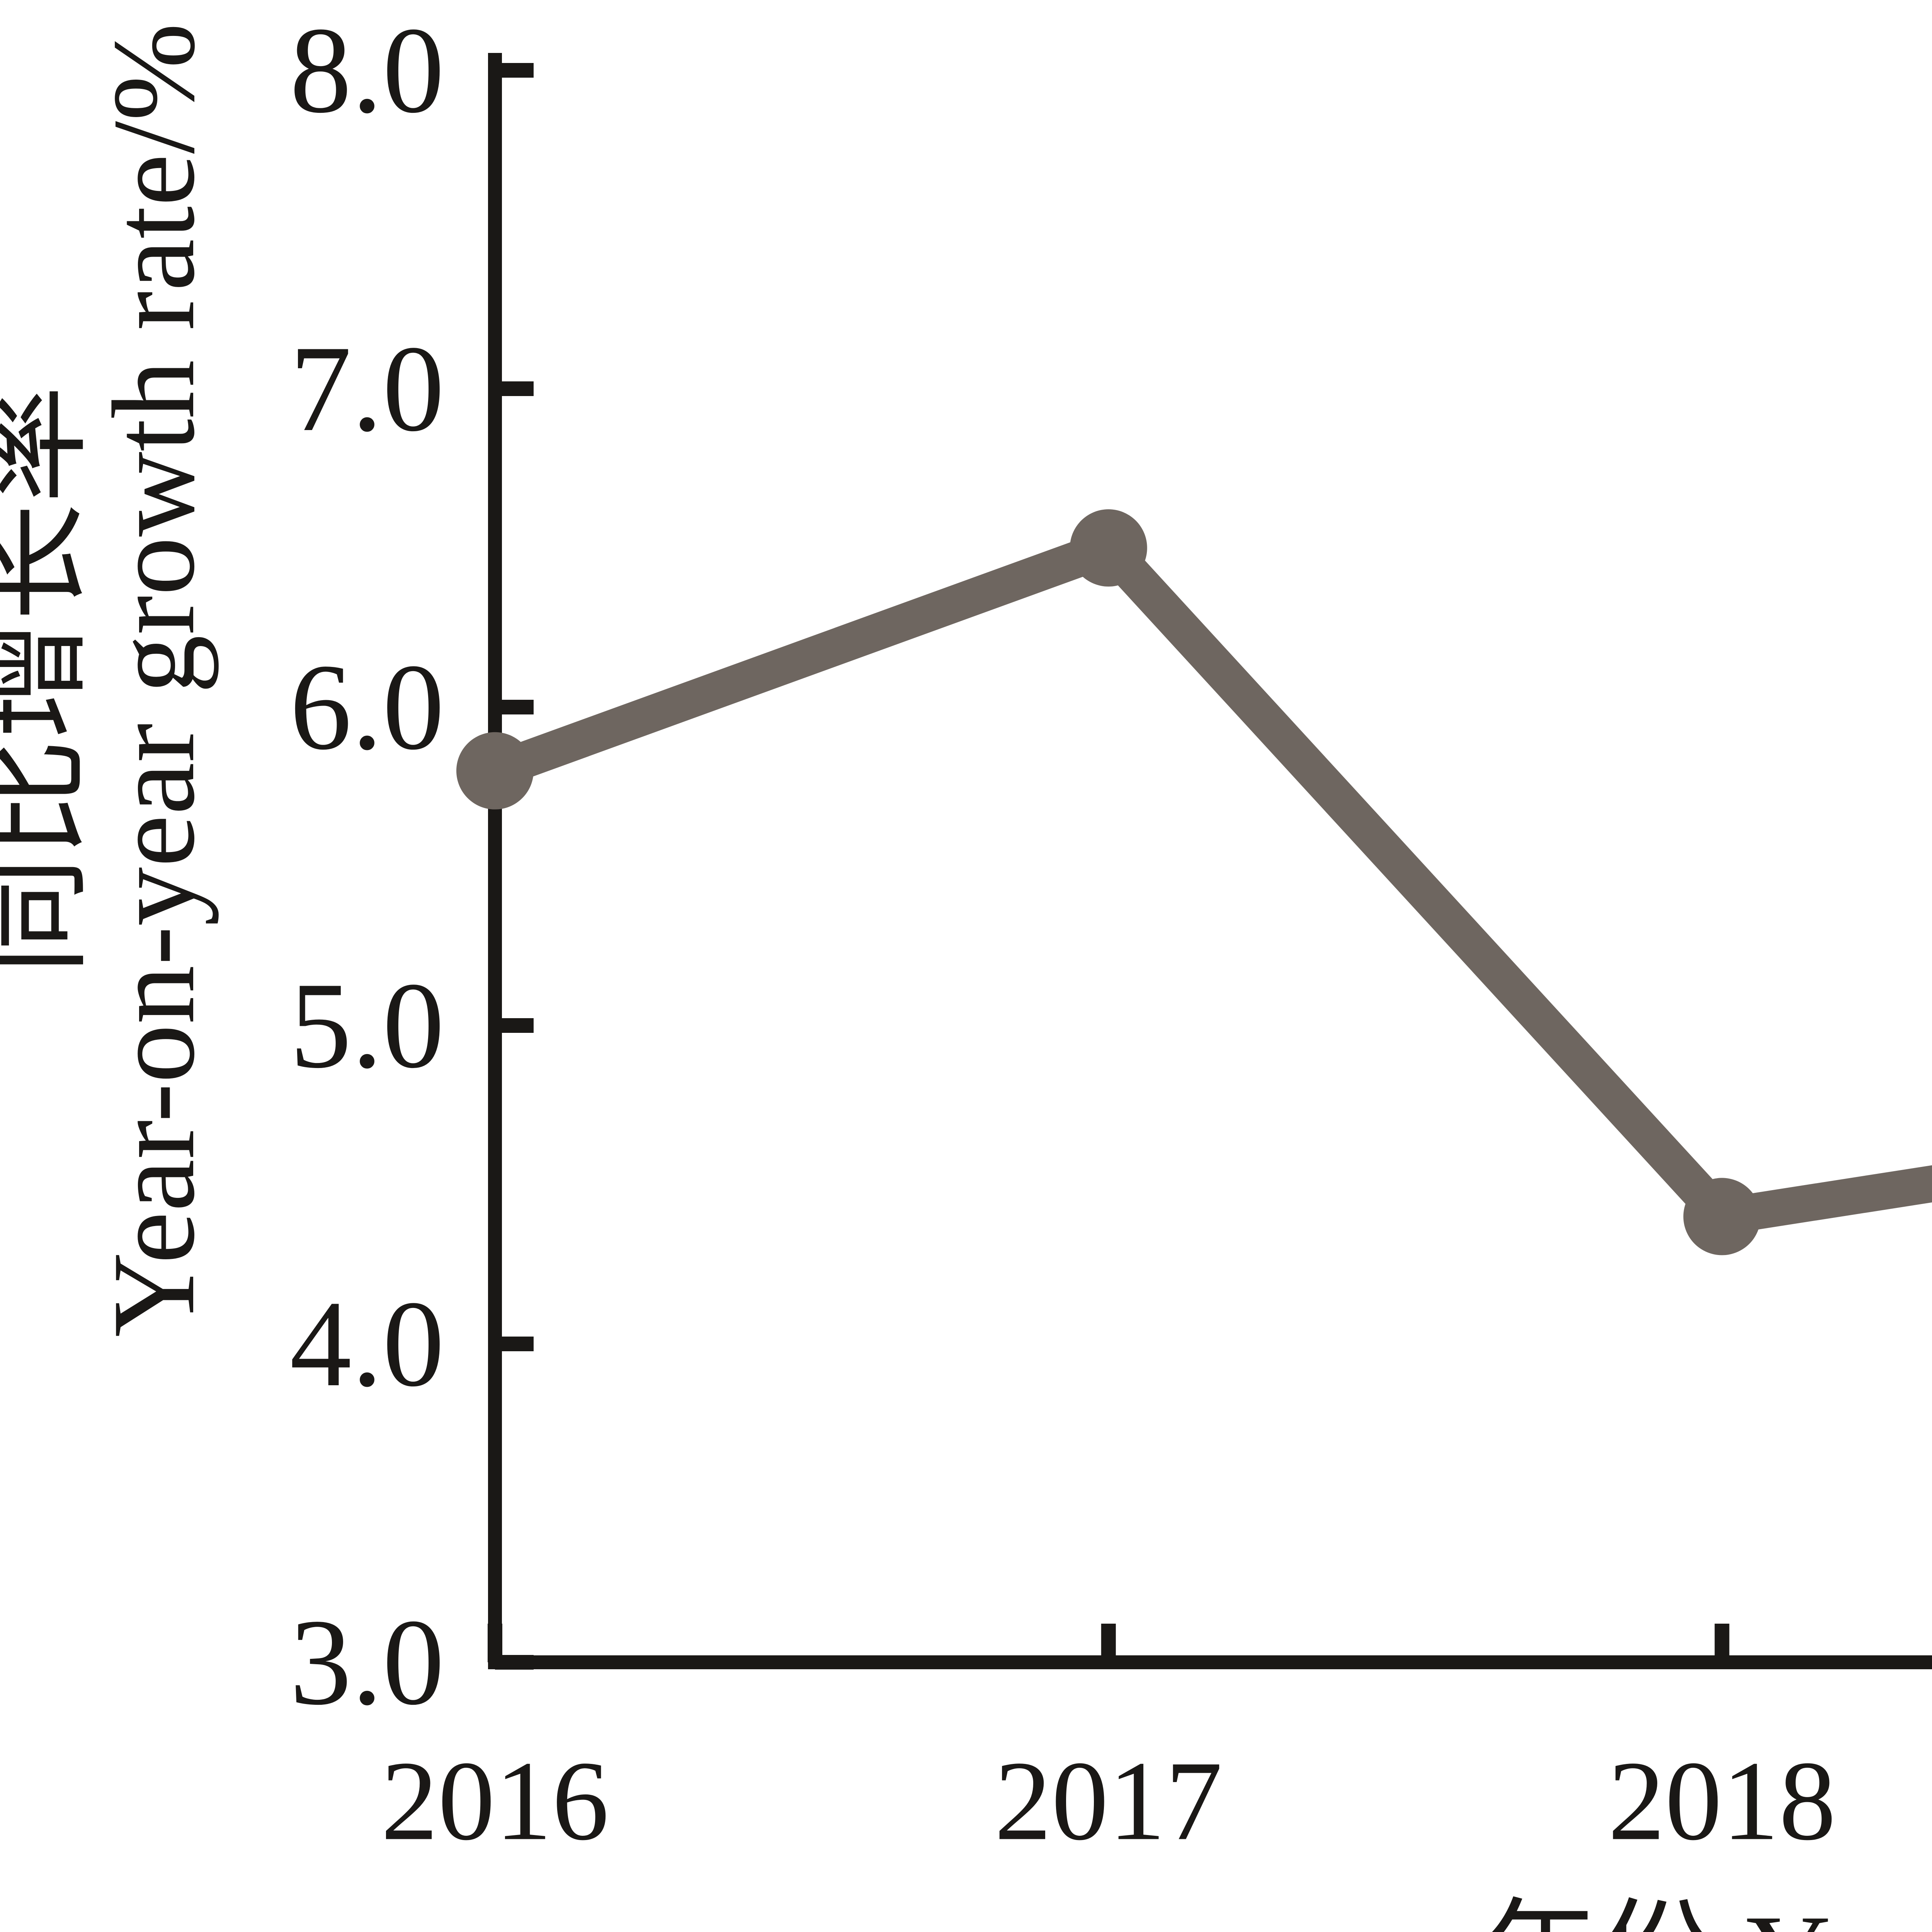 This screenshot has height=1932, width=1932. I want to click on y-tick-label: 4.0, so click(367, 1344).